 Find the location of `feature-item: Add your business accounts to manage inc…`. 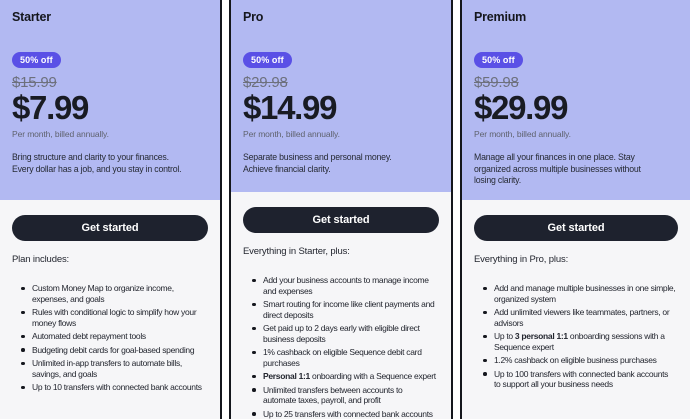

feature-item: Add your business accounts to manage inc… is located at coordinates (344, 285).